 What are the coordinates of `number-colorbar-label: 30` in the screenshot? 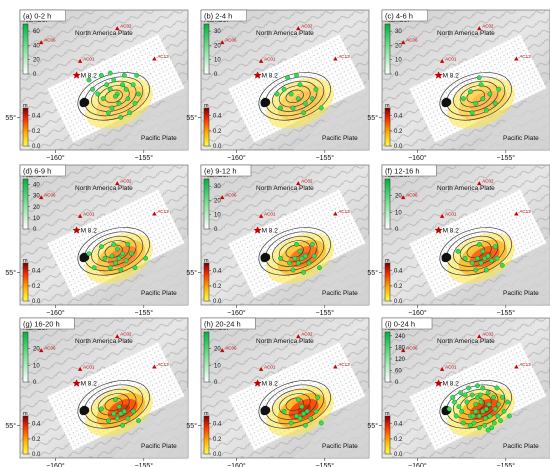 It's located at (217, 187).